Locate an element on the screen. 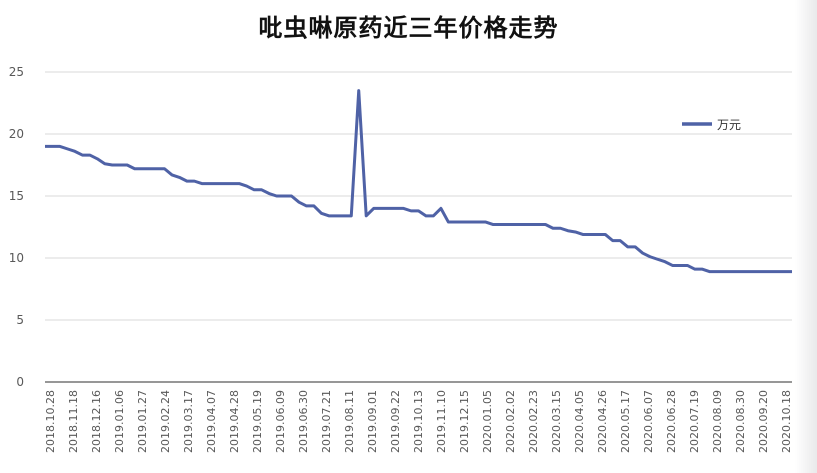 Image resolution: width=817 pixels, height=473 pixels. x-tick-label: 2020.04.26 is located at coordinates (602, 421).